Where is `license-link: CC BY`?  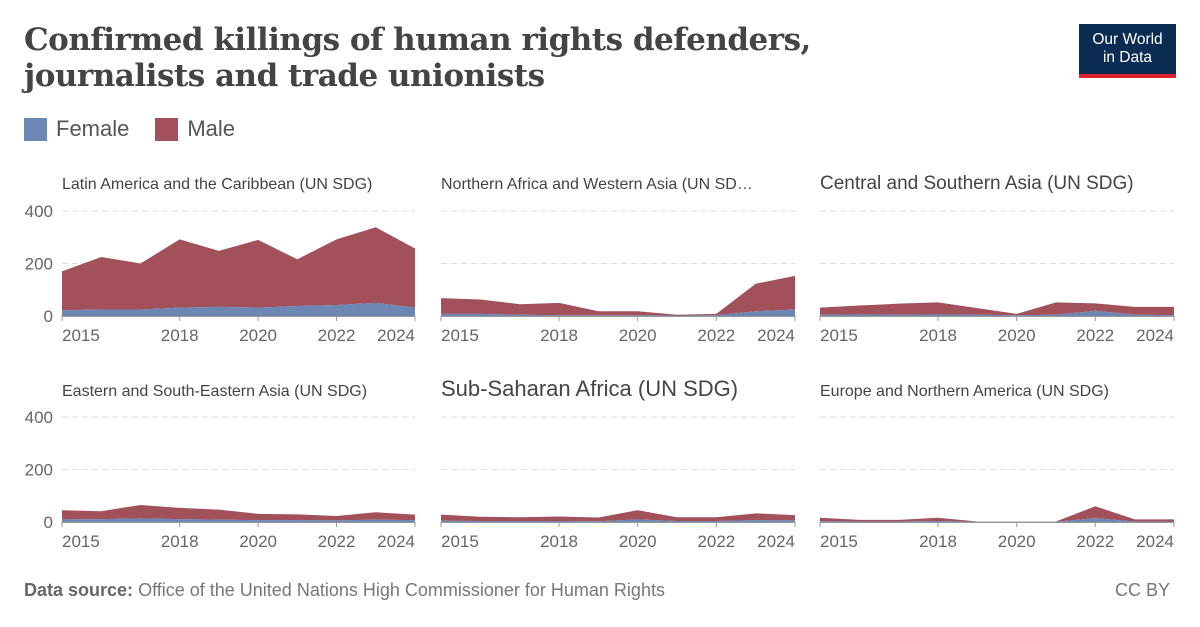 license-link: CC BY is located at coordinates (1142, 590).